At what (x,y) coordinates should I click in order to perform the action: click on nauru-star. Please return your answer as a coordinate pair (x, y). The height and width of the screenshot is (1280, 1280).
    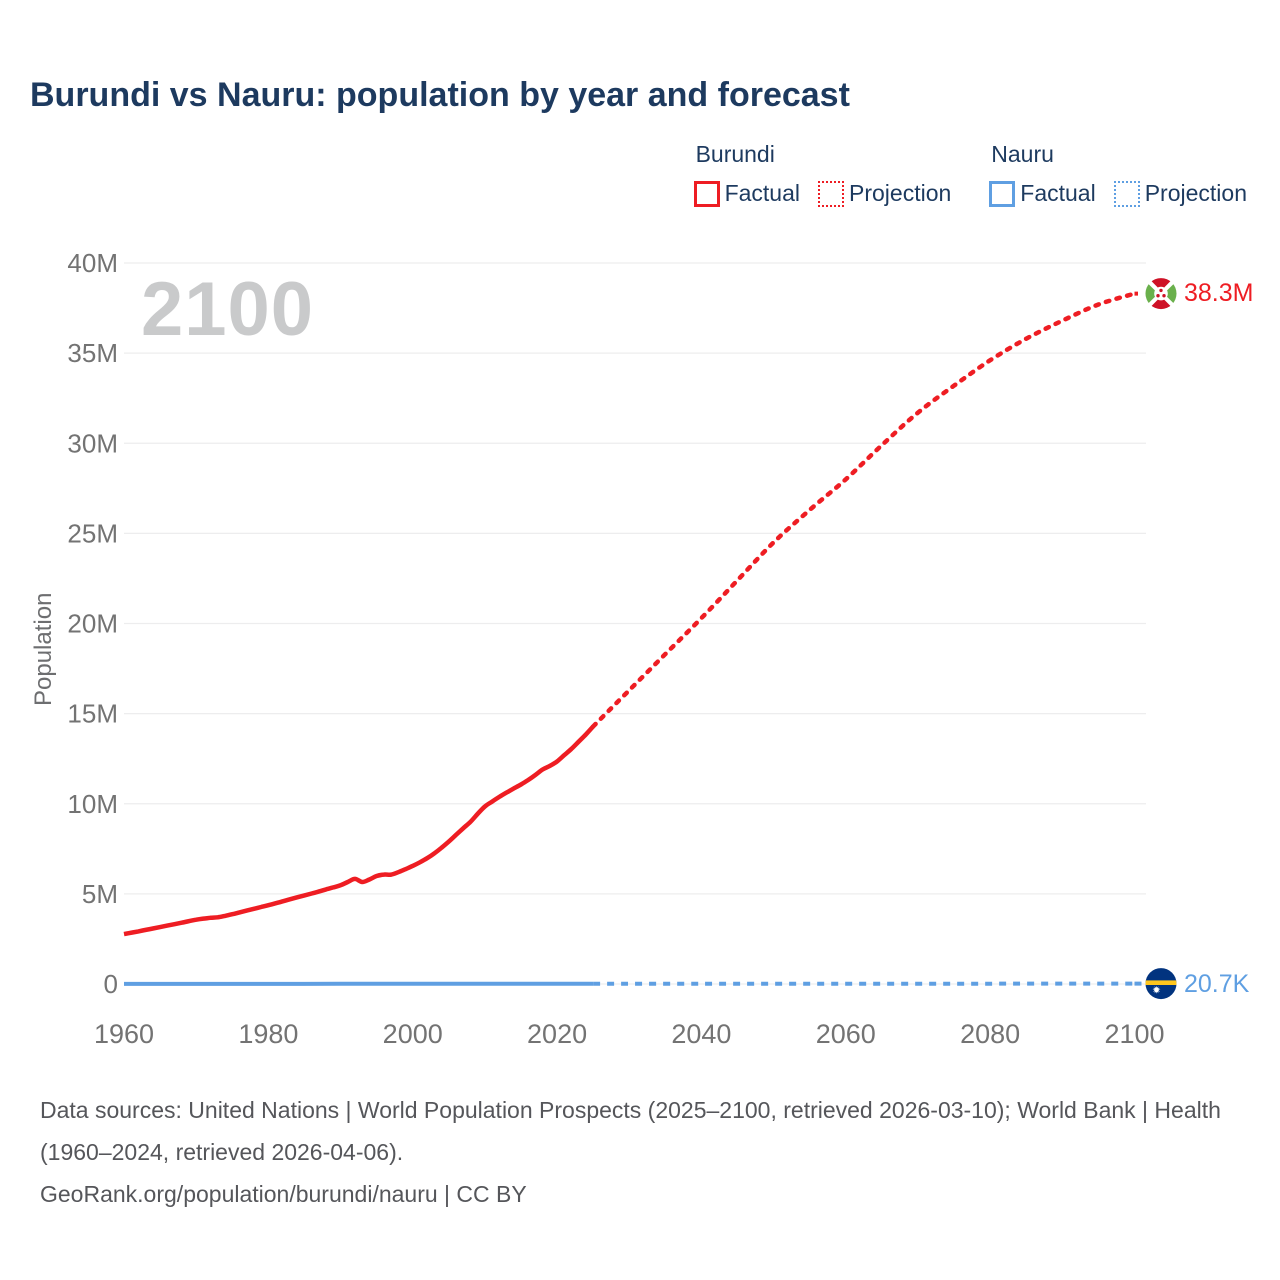
    Looking at the image, I should click on (1156, 989).